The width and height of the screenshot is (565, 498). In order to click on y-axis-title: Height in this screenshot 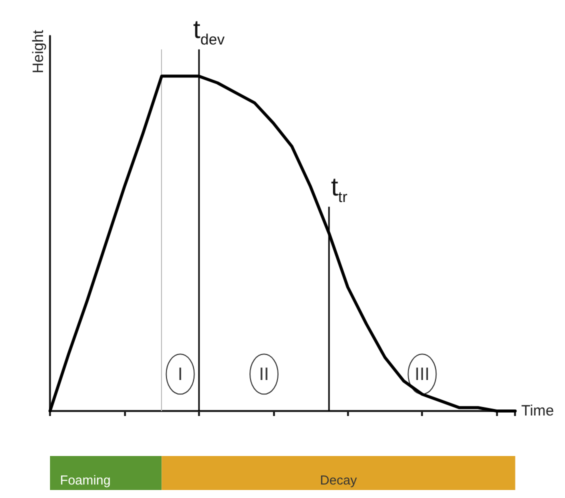, I will do `click(38, 51)`.